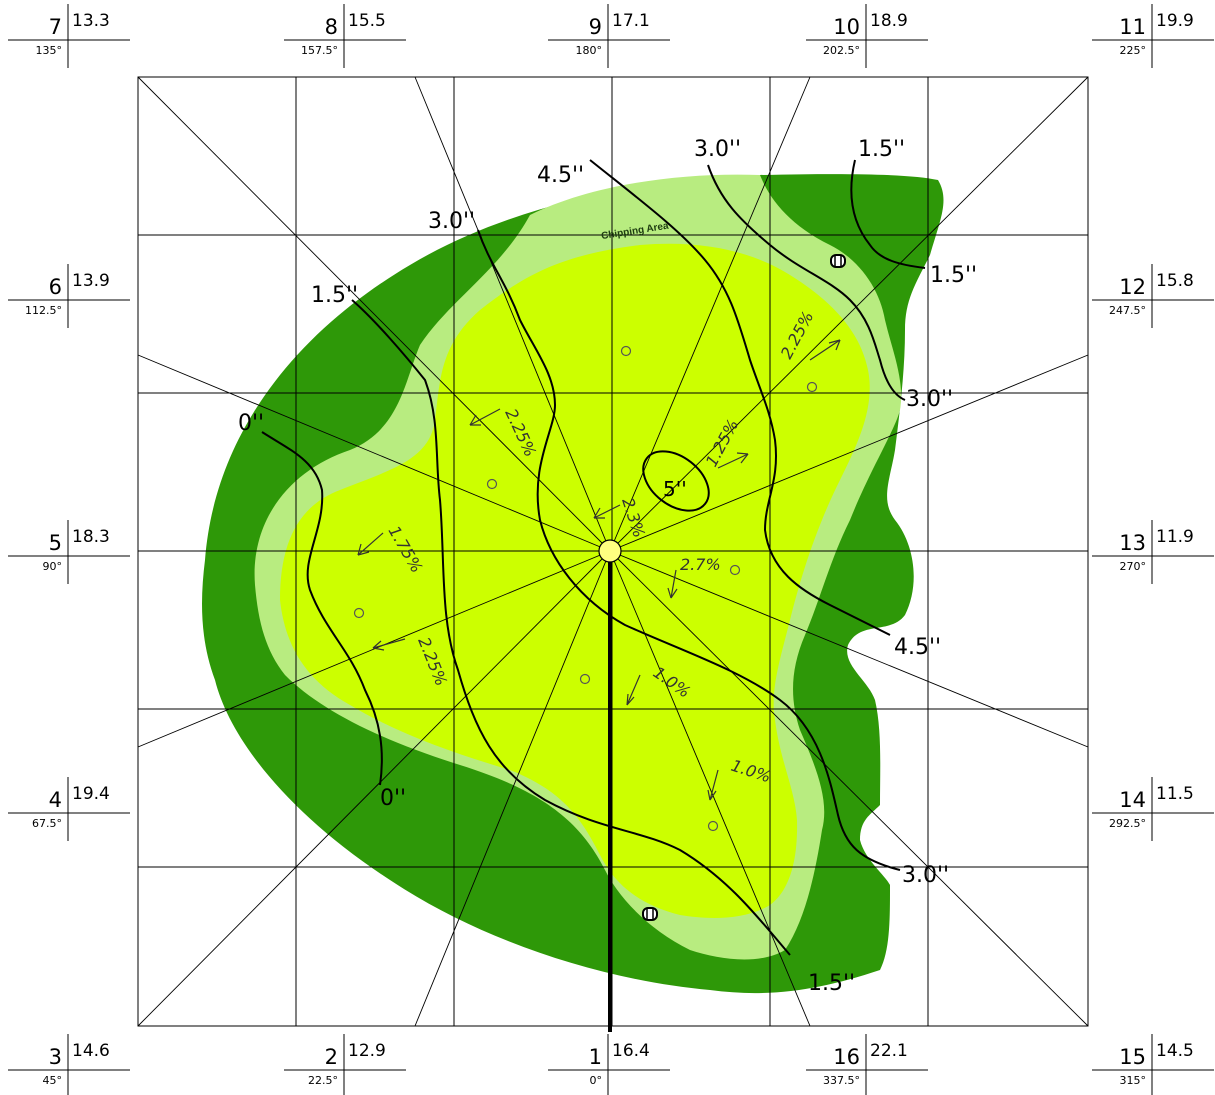 This screenshot has height=1095, width=1215. I want to click on station-value: 11.9, so click(1175, 537).